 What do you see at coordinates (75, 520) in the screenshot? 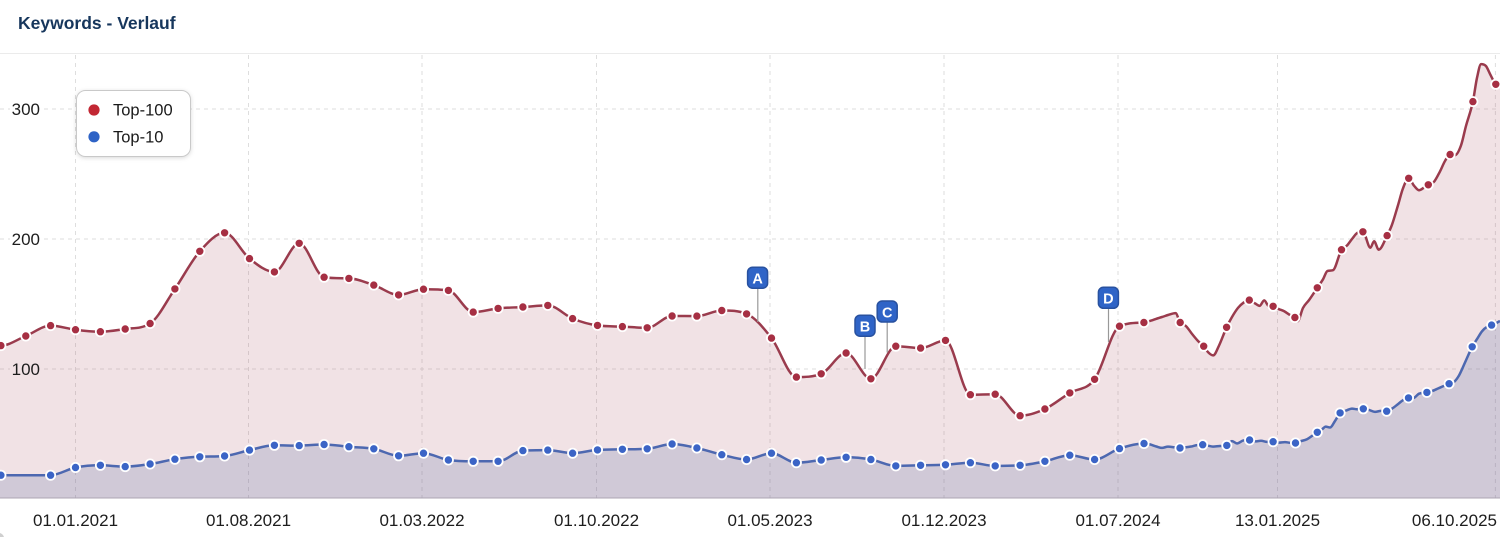
I see `svg-text: 01.01.2021` at bounding box center [75, 520].